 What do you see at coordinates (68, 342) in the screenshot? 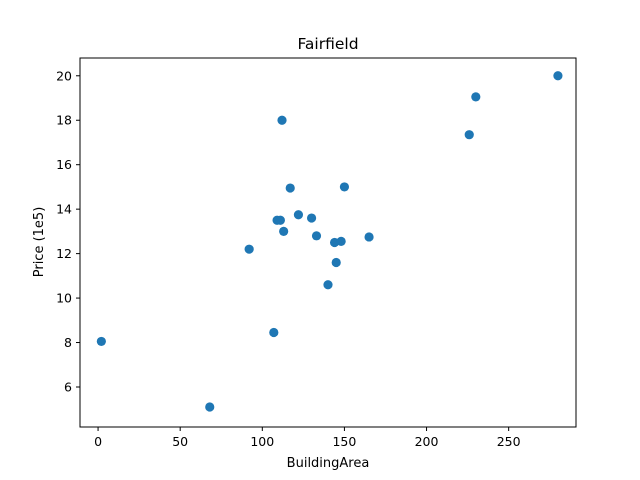
I see `y-tick-label-1: 8` at bounding box center [68, 342].